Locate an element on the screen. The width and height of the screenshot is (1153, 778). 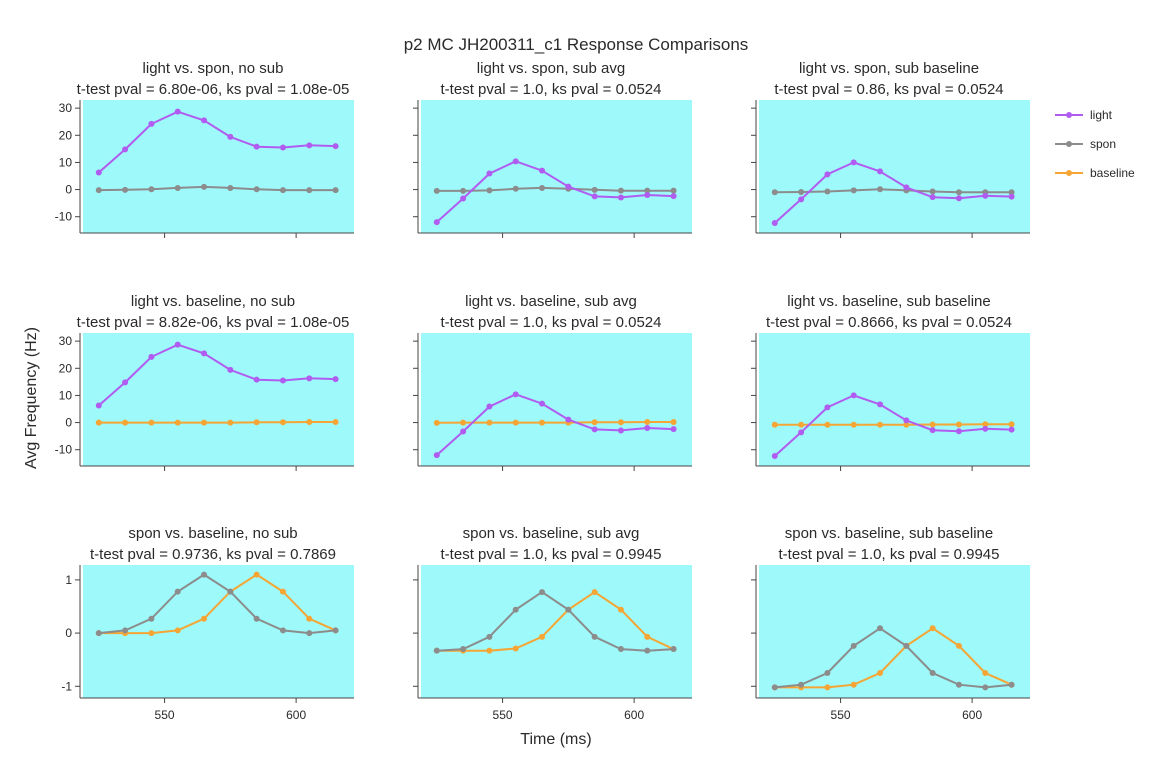
y-tick-label: 20 is located at coordinates (66, 135).